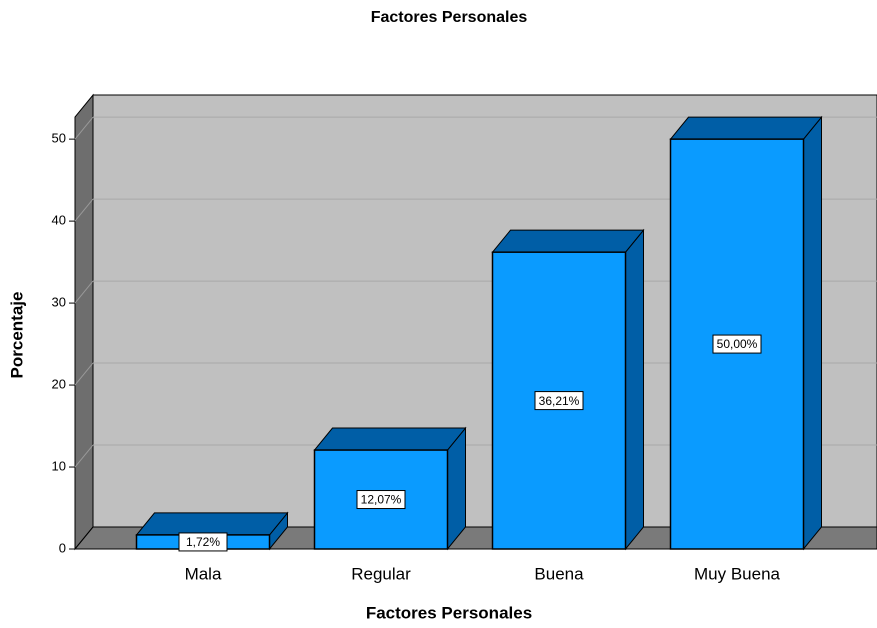 Image resolution: width=877 pixels, height=628 pixels. I want to click on x-tick-label: Mala, so click(203, 573).